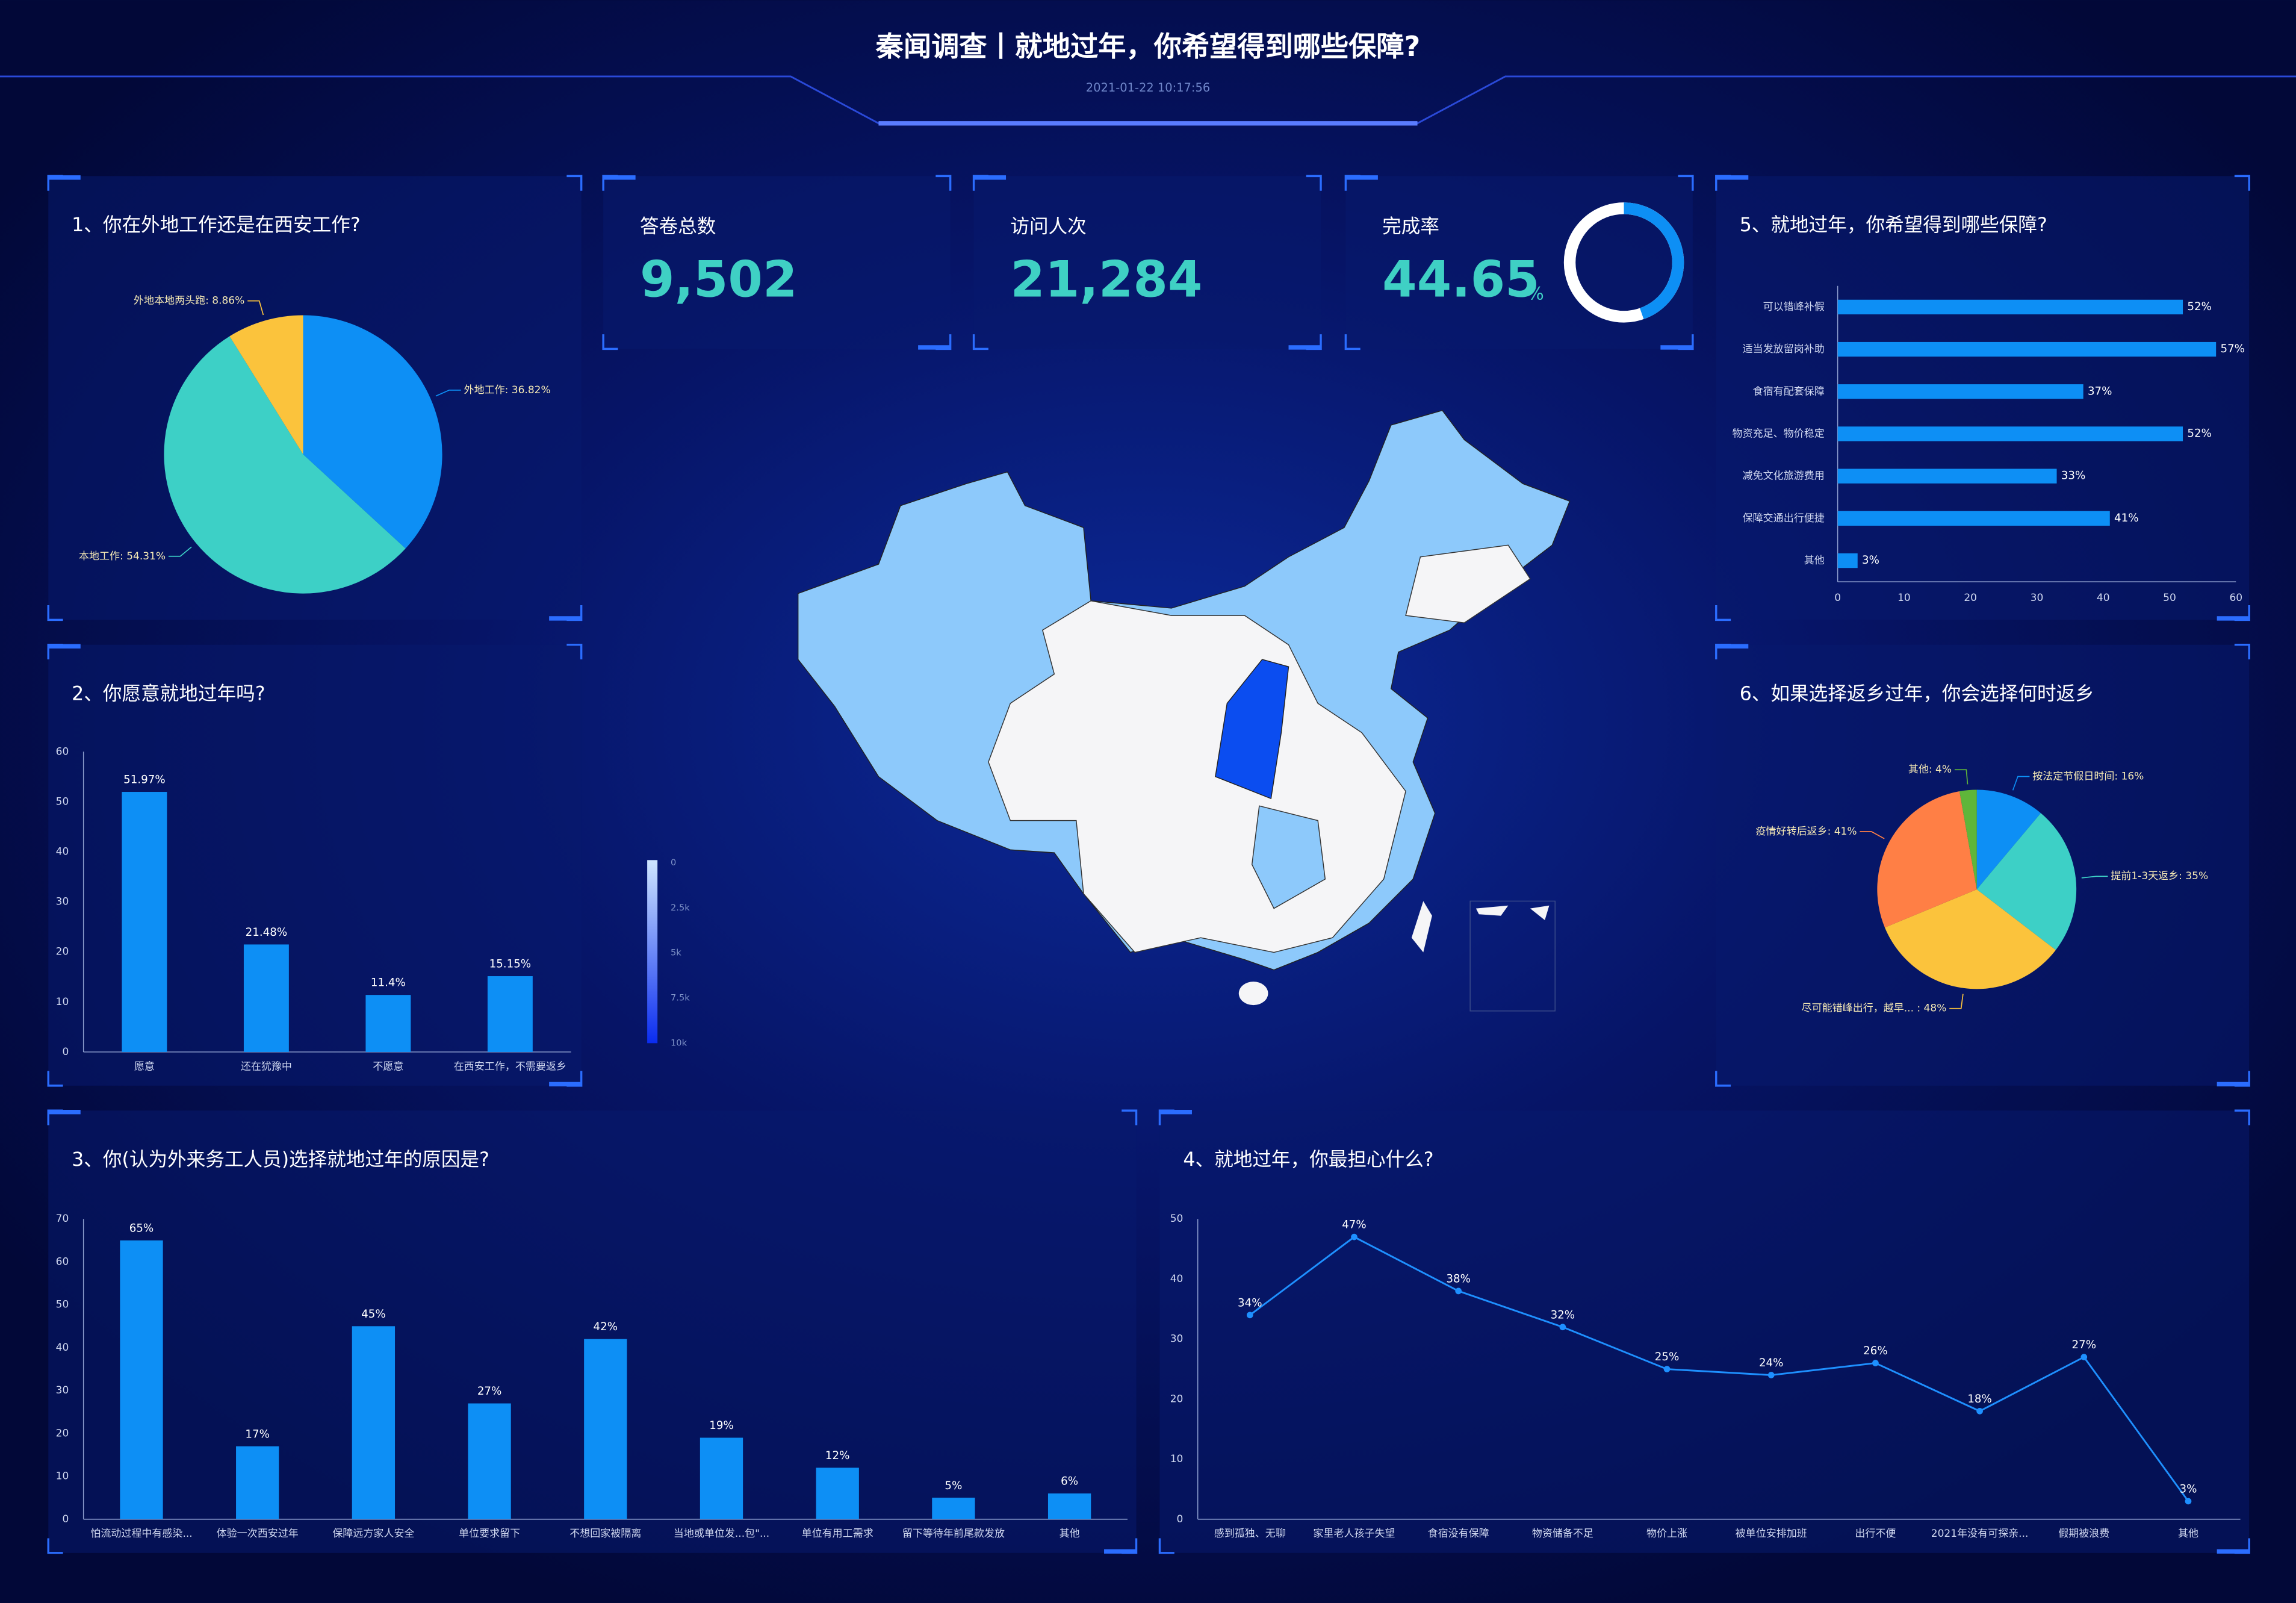  I want to click on point-label: 24%, so click(1771, 1363).